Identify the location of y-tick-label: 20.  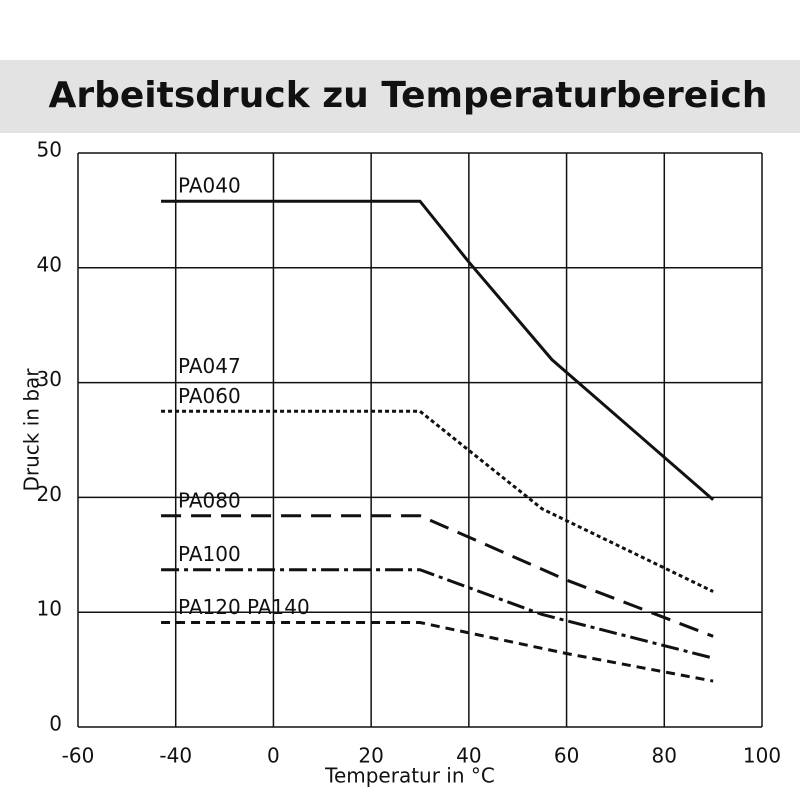
(49, 494).